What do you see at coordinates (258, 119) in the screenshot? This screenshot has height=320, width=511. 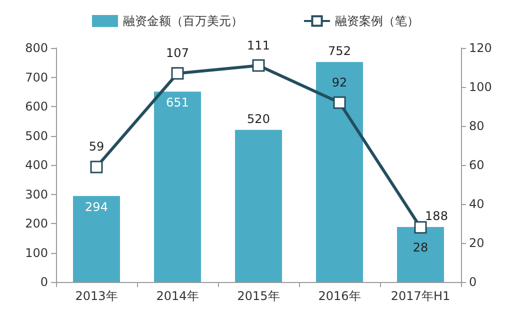 I see `data-label: 520` at bounding box center [258, 119].